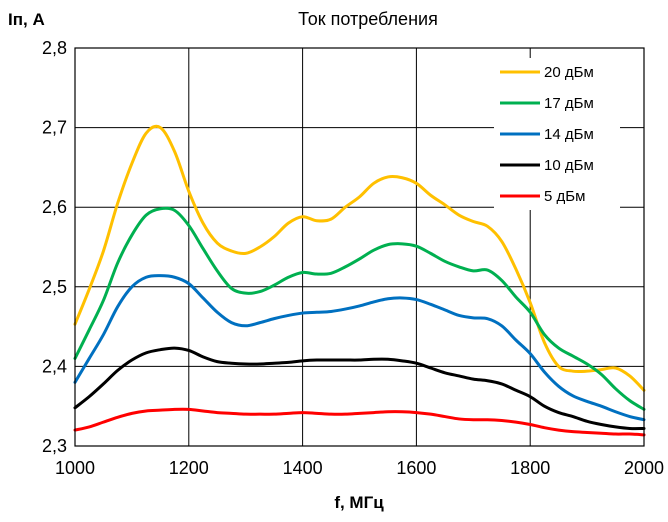  What do you see at coordinates (569, 134) in the screenshot?
I see `legend-label: 14 дБм` at bounding box center [569, 134].